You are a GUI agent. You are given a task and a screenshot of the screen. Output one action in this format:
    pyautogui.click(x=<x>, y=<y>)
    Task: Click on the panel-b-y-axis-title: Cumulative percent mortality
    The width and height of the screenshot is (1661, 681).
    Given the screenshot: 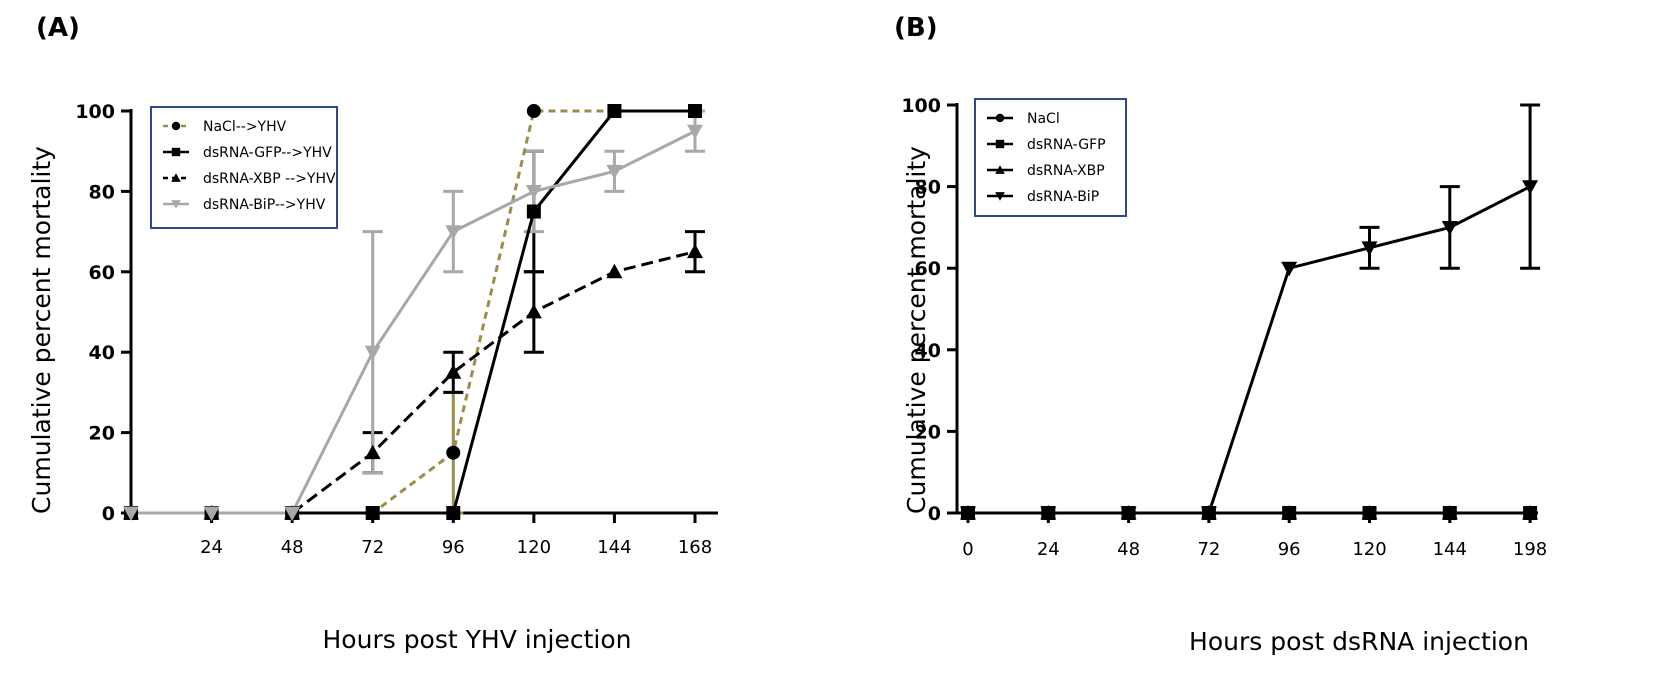 What is the action you would take?
    pyautogui.click(x=916, y=330)
    